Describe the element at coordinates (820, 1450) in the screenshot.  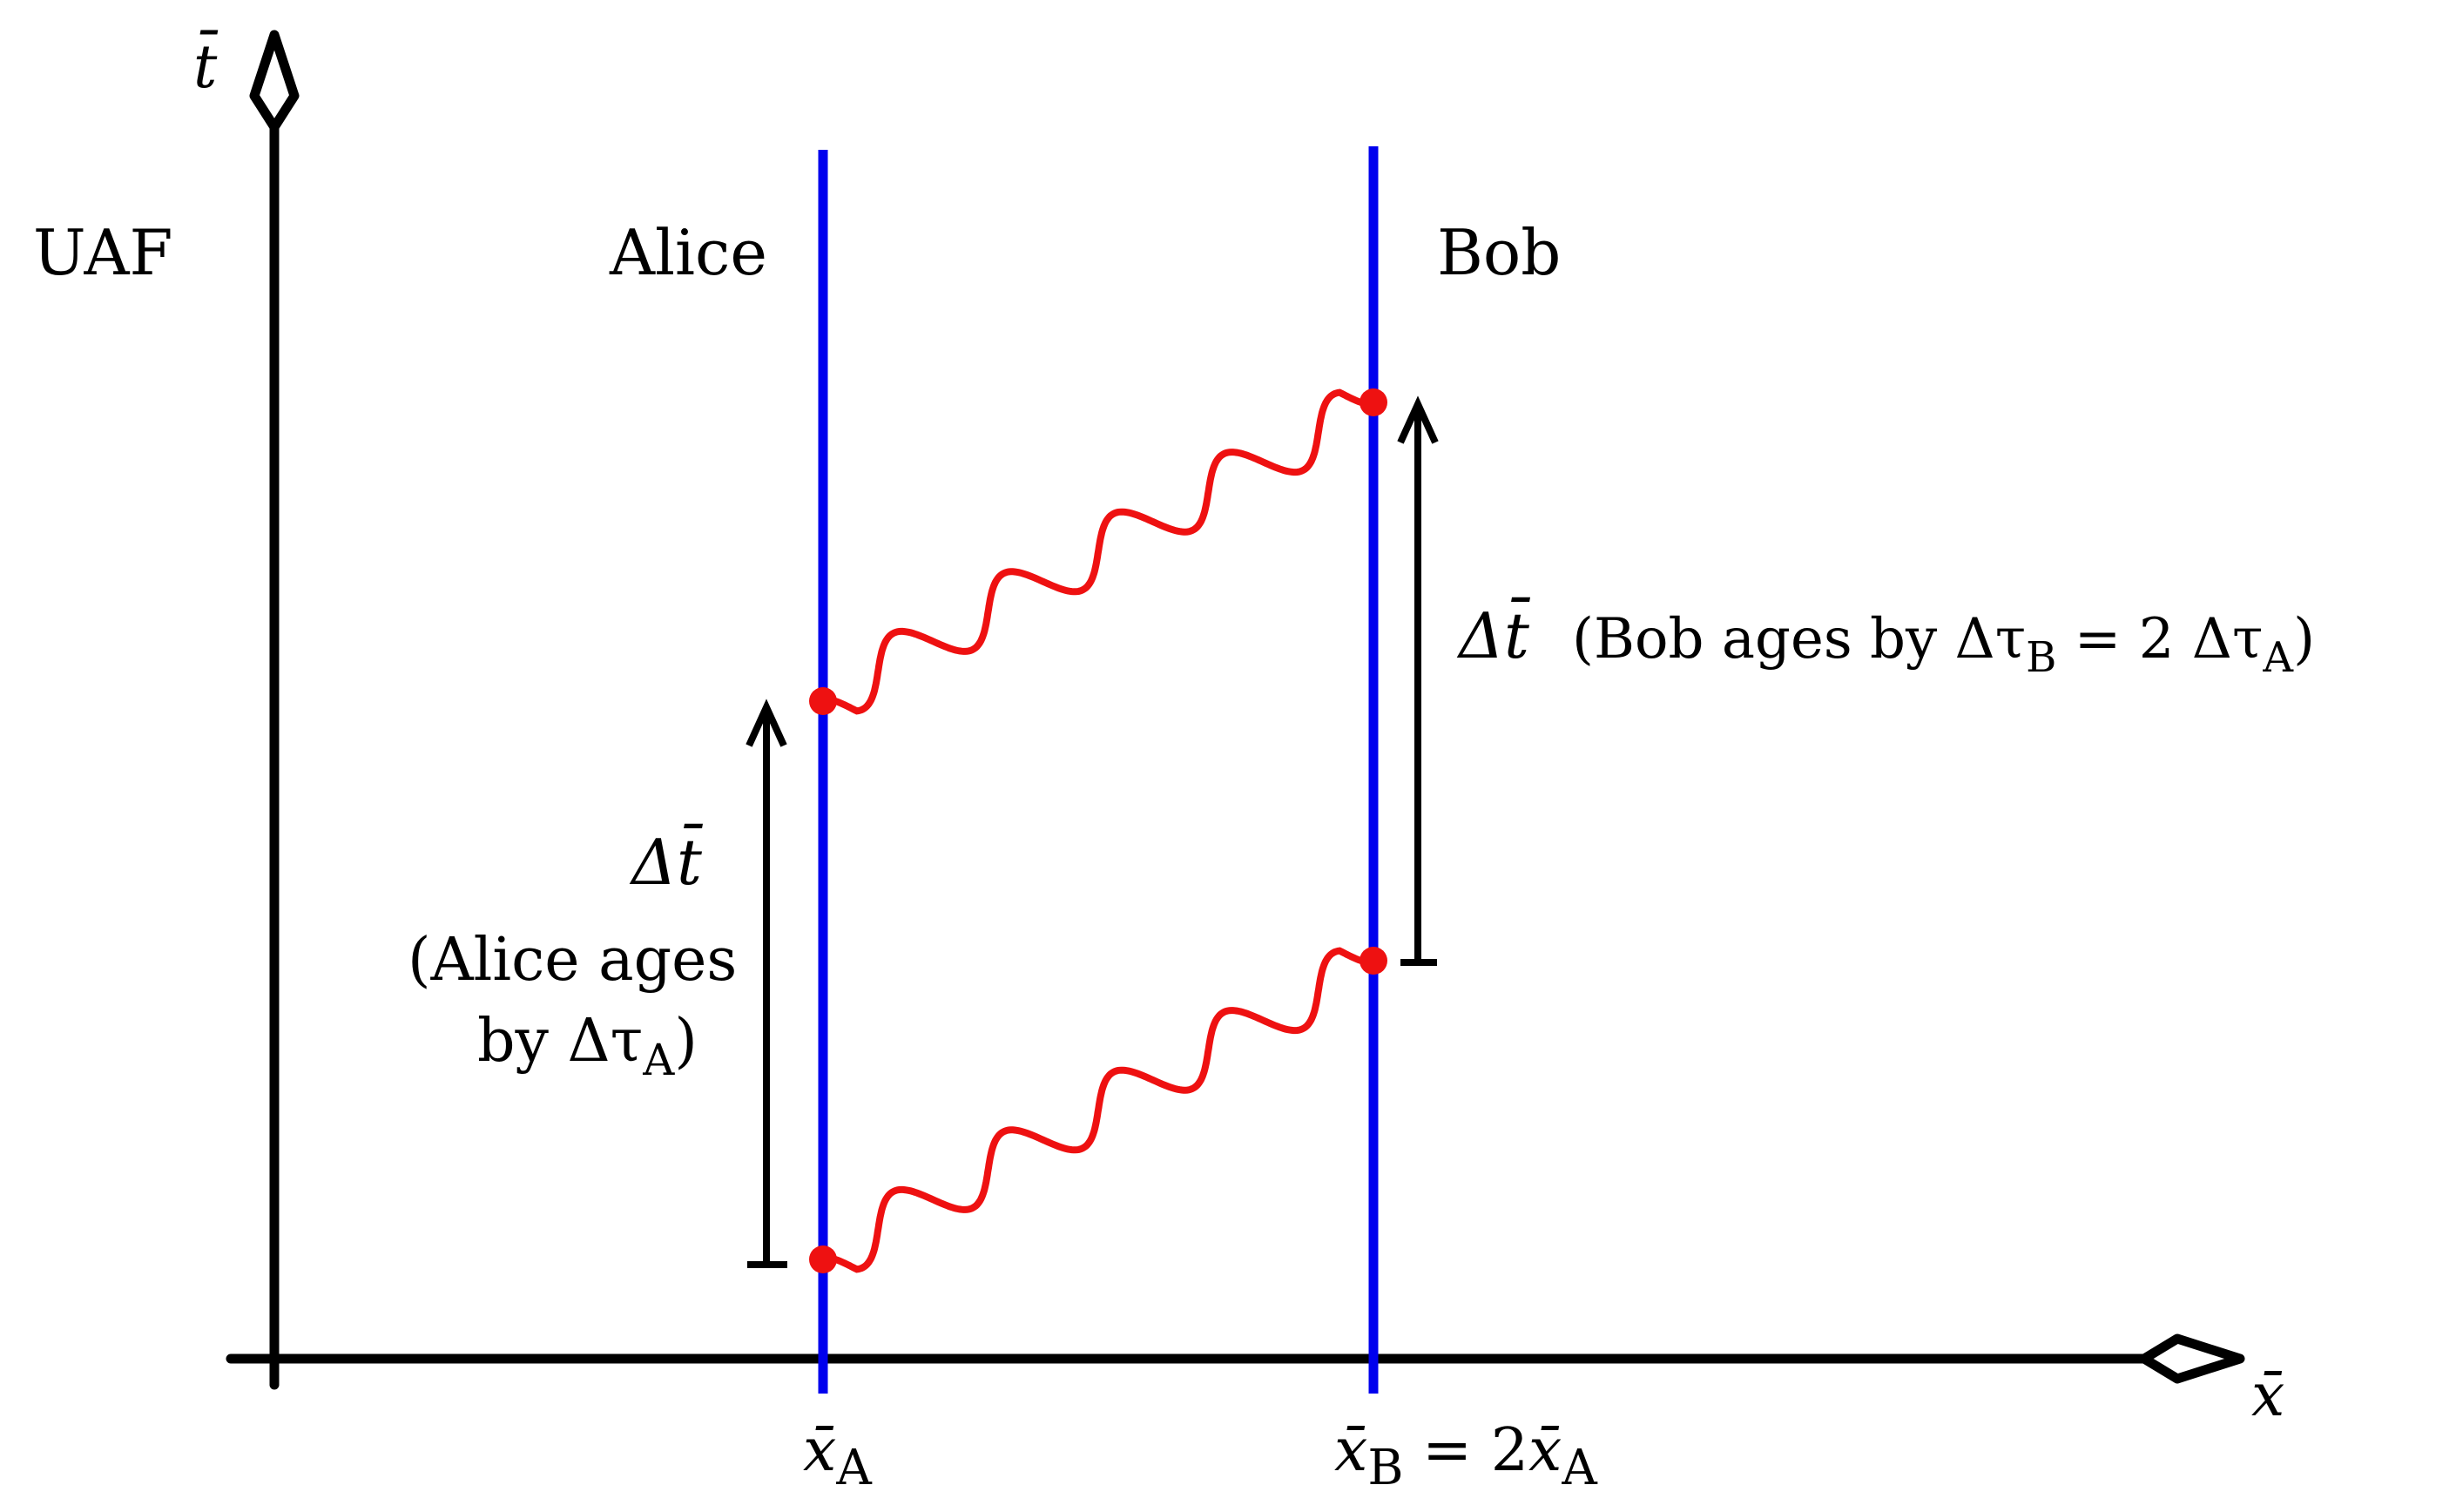
I see `xA-symbol: x̄` at that location.